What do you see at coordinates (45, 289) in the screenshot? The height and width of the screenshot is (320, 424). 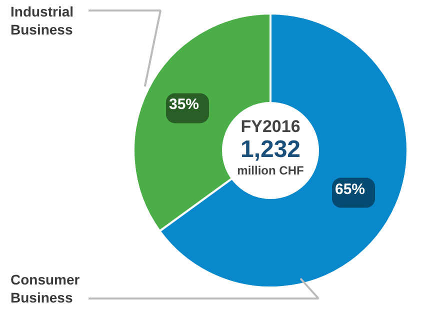 I see `slice-label: Consumer Business` at bounding box center [45, 289].